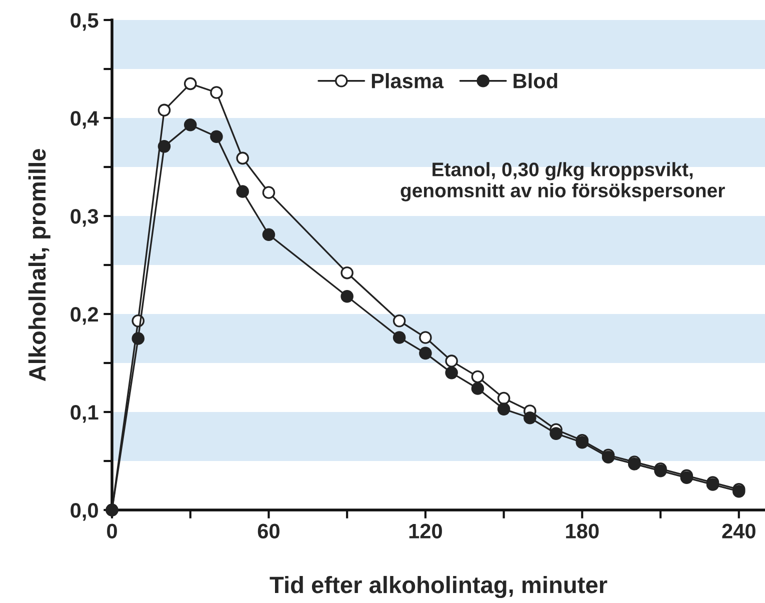  Describe the element at coordinates (39, 265) in the screenshot. I see `y-axis-title: Alkoholhalt, promille` at that location.